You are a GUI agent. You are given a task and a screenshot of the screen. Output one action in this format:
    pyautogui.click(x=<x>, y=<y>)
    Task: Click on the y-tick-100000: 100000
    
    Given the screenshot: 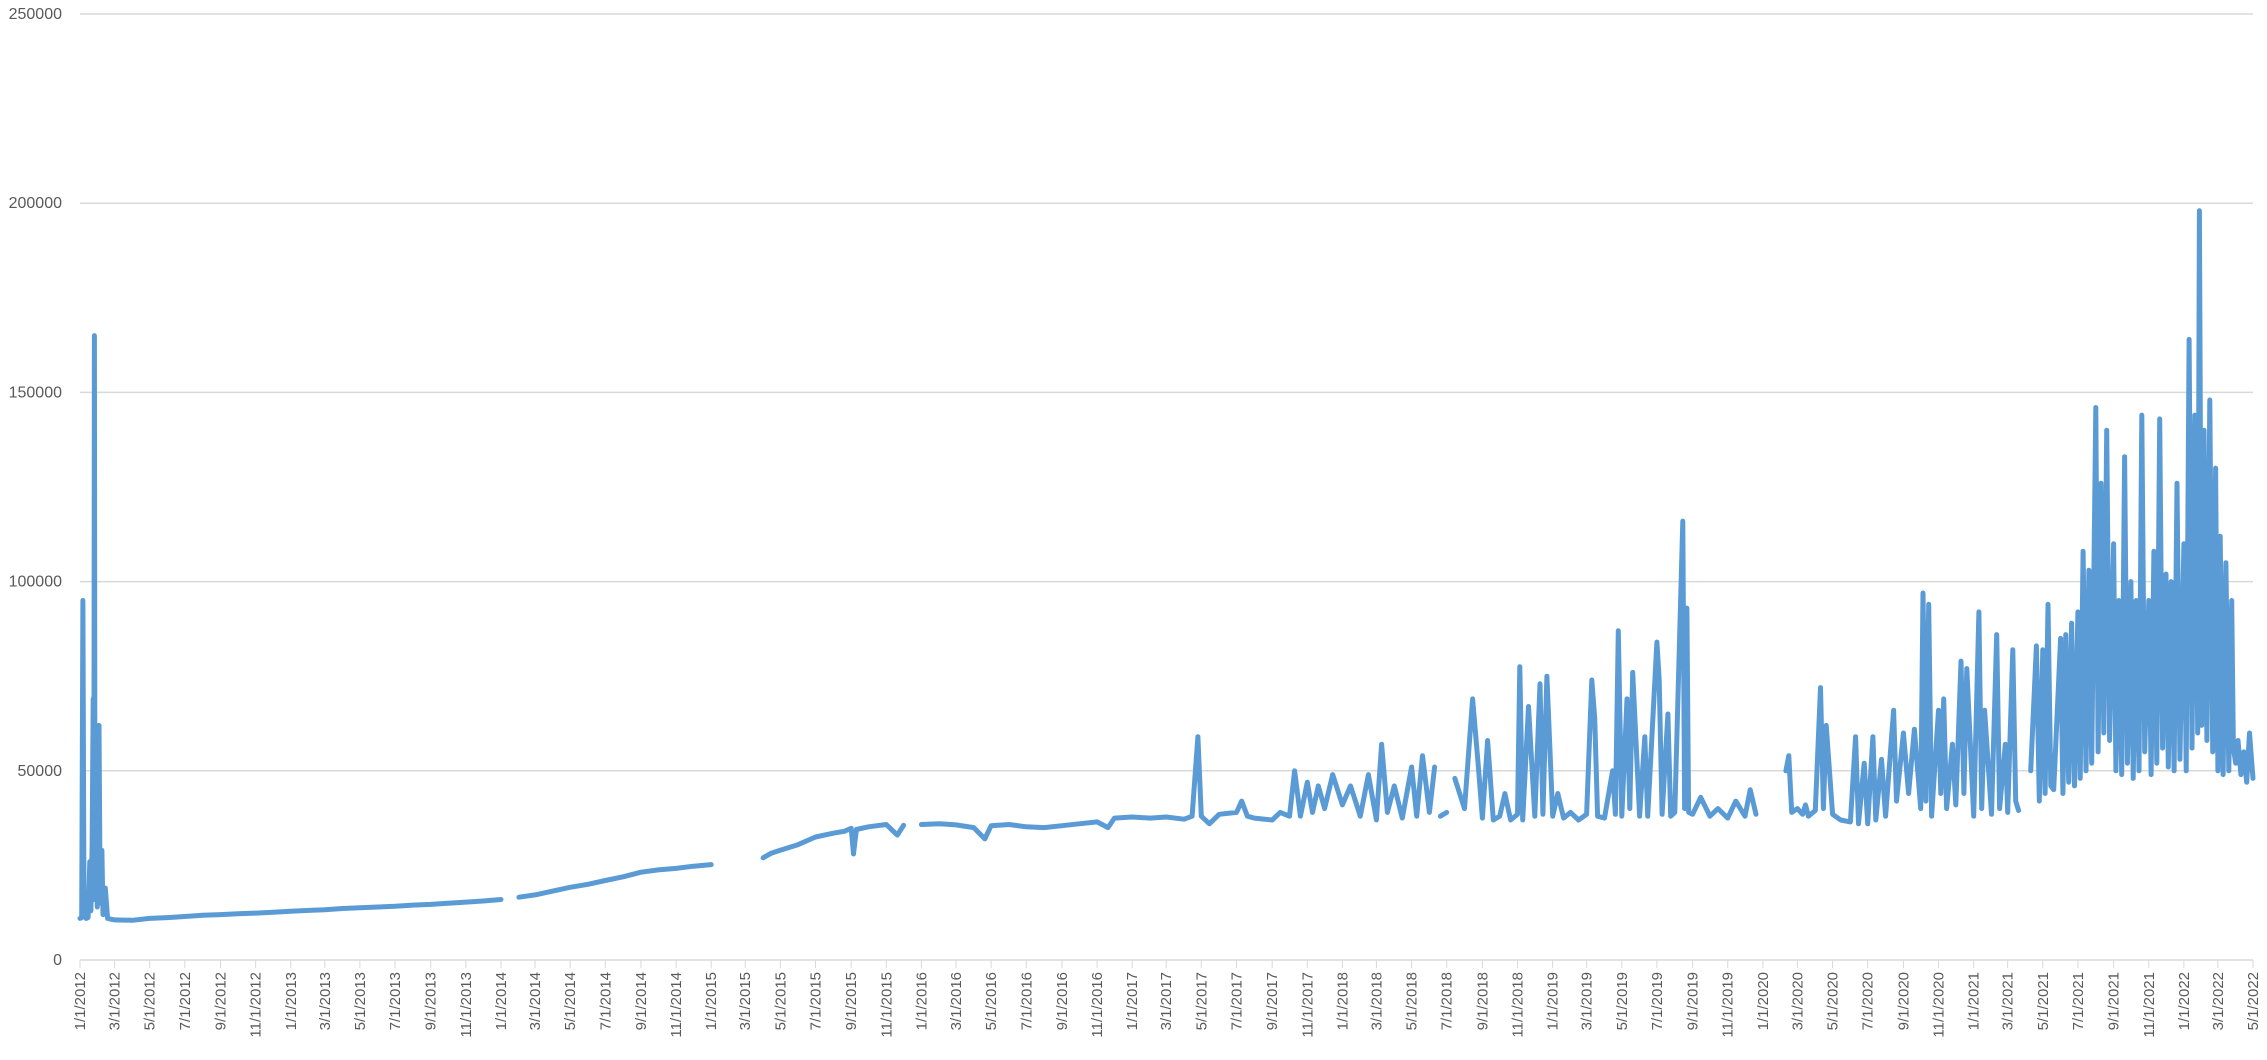 What is the action you would take?
    pyautogui.click(x=35, y=582)
    